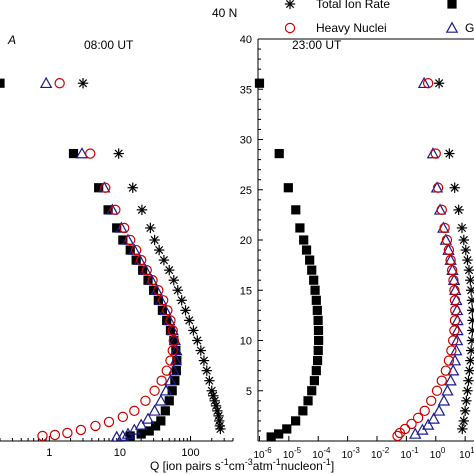  What do you see at coordinates (262, 453) in the screenshot?
I see `x-tick-label: 10⁻⁶` at bounding box center [262, 453].